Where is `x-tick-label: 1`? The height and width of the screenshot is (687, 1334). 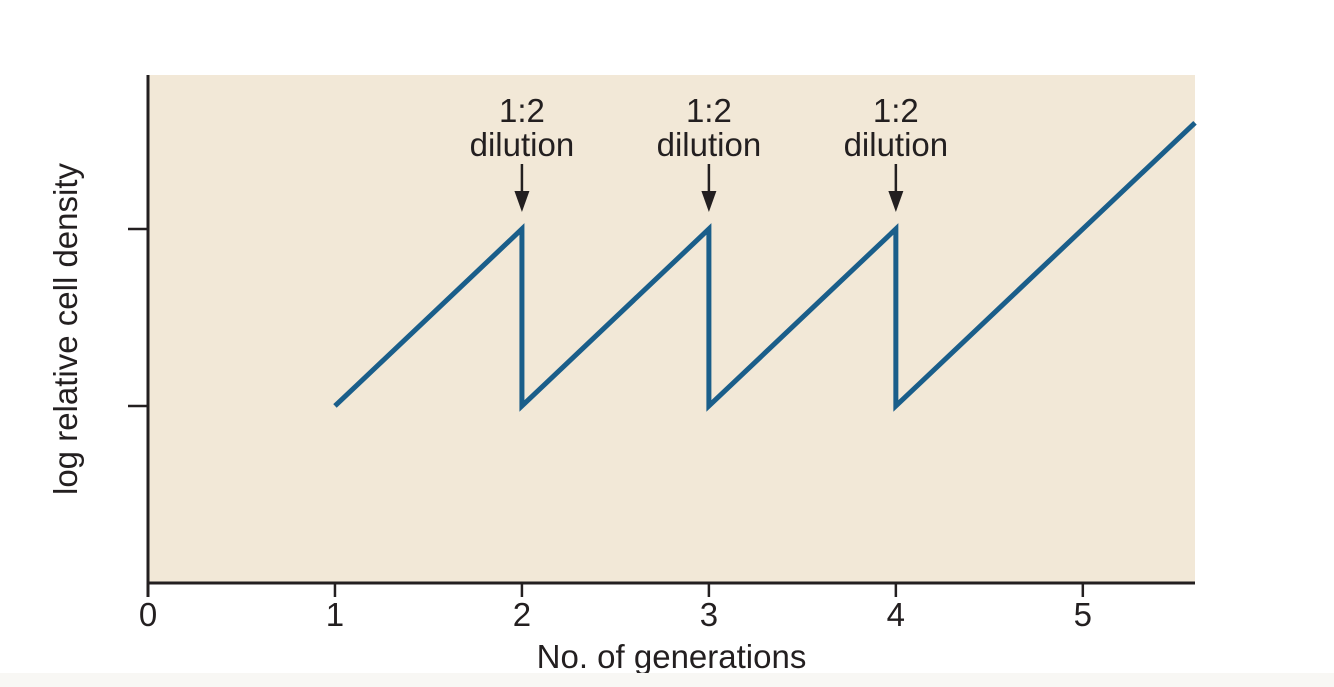 x-tick-label: 1 is located at coordinates (335, 614).